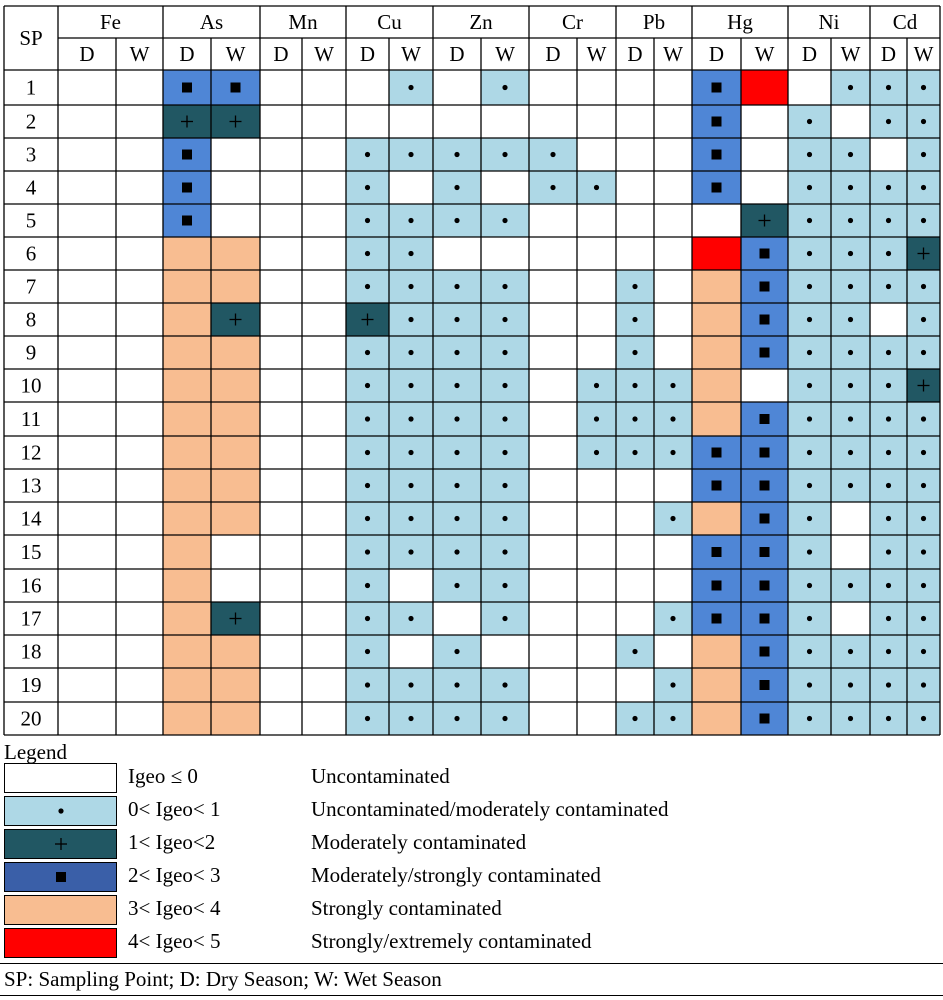 The height and width of the screenshot is (1000, 943). Describe the element at coordinates (553, 685) in the screenshot. I see `cell-sp19-Cr-D` at that location.